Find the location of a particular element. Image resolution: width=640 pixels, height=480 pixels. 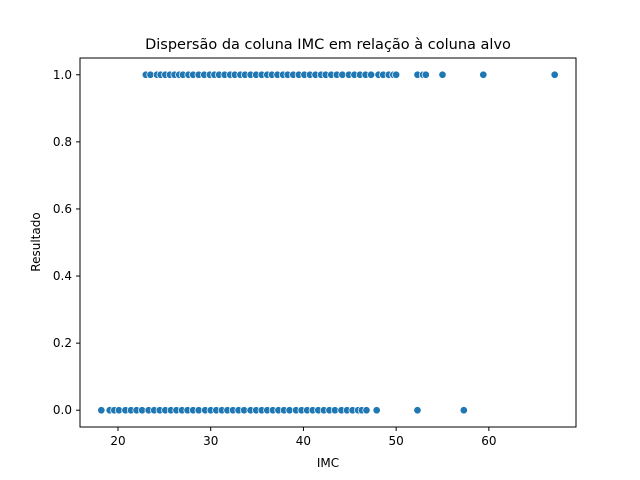

x-tick-label: 50 is located at coordinates (396, 441).